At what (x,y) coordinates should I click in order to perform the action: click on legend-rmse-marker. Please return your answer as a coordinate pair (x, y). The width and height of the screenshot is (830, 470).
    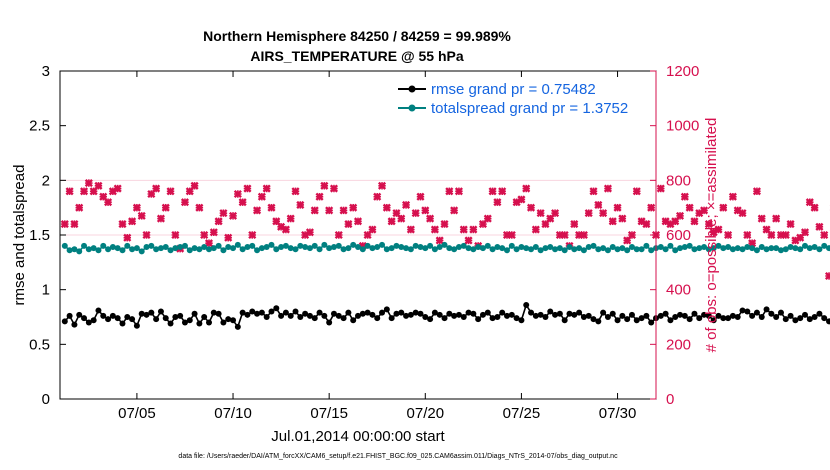
    Looking at the image, I should click on (412, 89).